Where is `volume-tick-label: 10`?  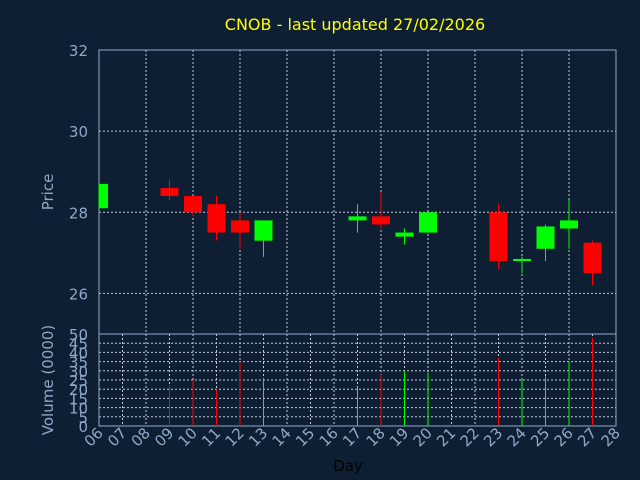
volume-tick-label: 10 is located at coordinates (78, 409).